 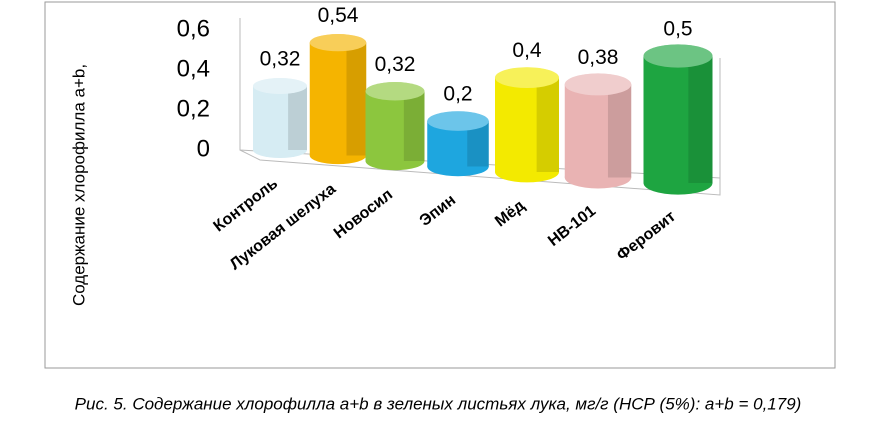 What do you see at coordinates (598, 57) in the screenshot?
I see `value-label: 0,38` at bounding box center [598, 57].